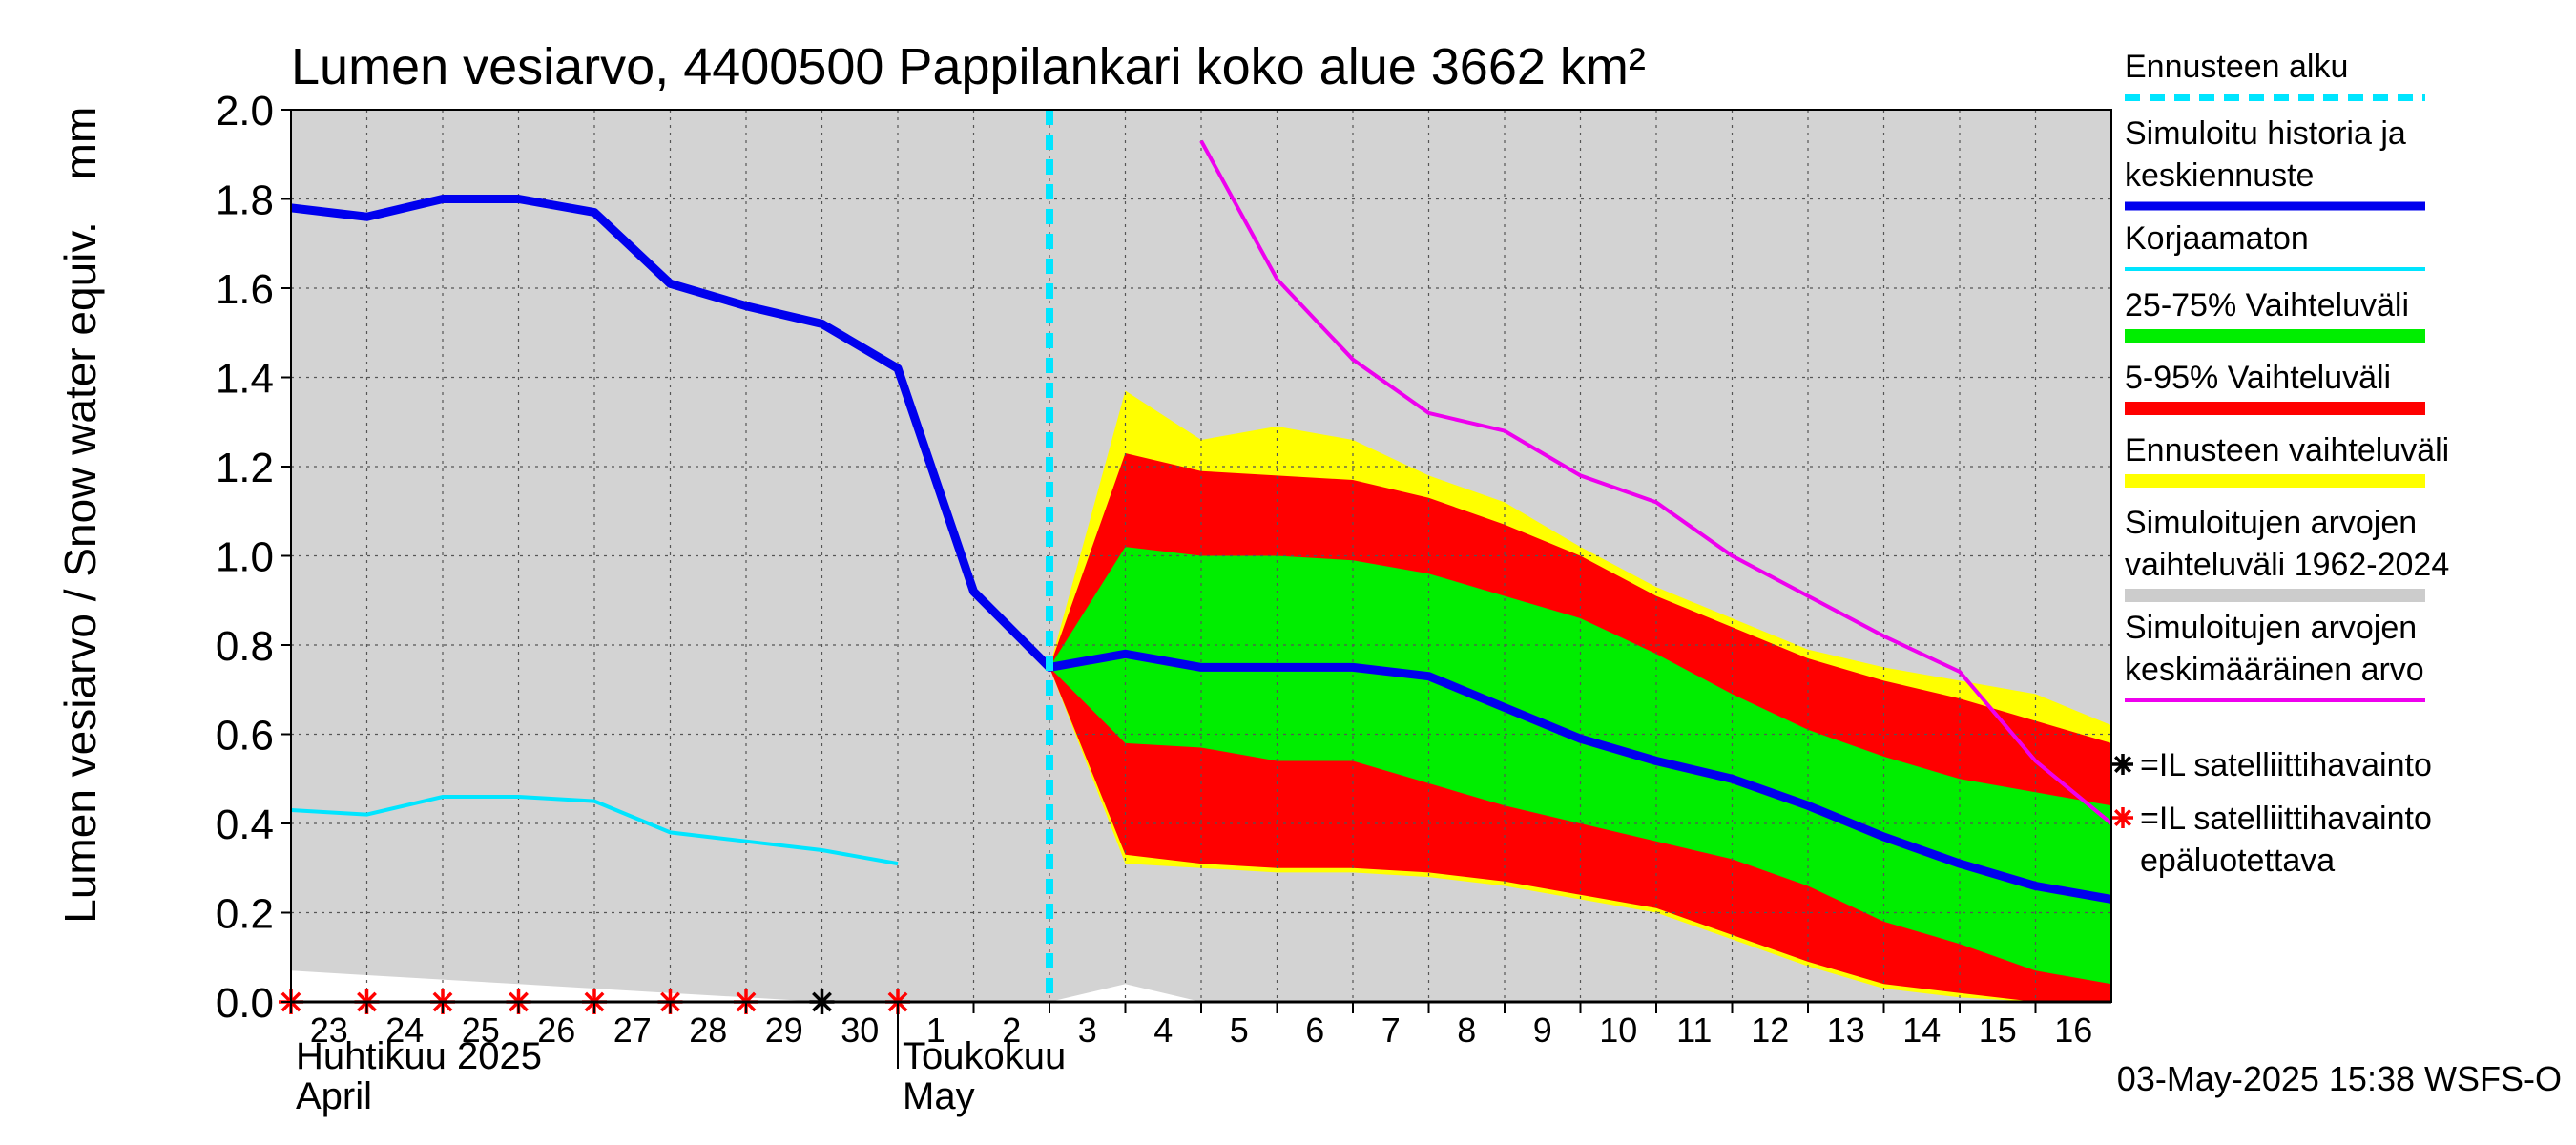  Describe the element at coordinates (1542, 1030) in the screenshot. I see `x-tick-label: 9` at that location.